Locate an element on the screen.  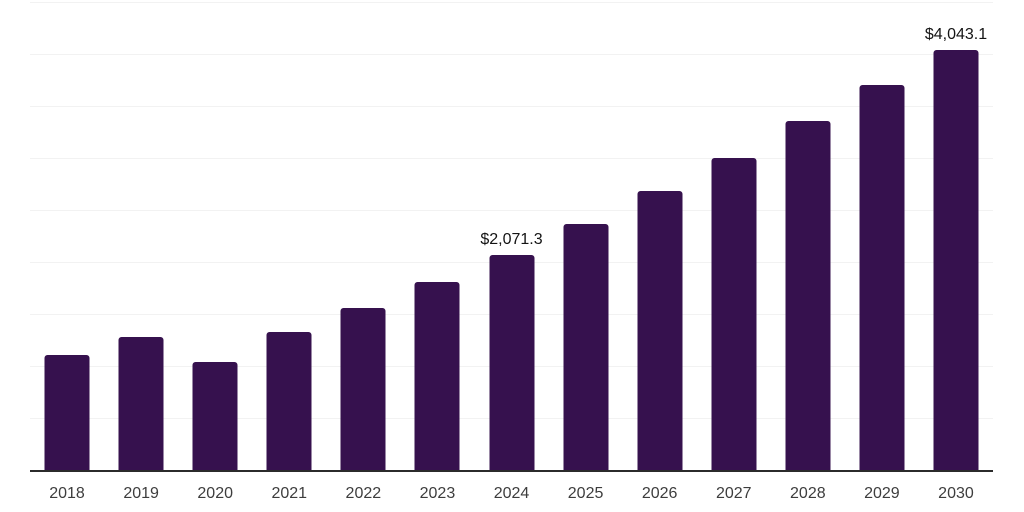
bar-2024 is located at coordinates (511, 362).